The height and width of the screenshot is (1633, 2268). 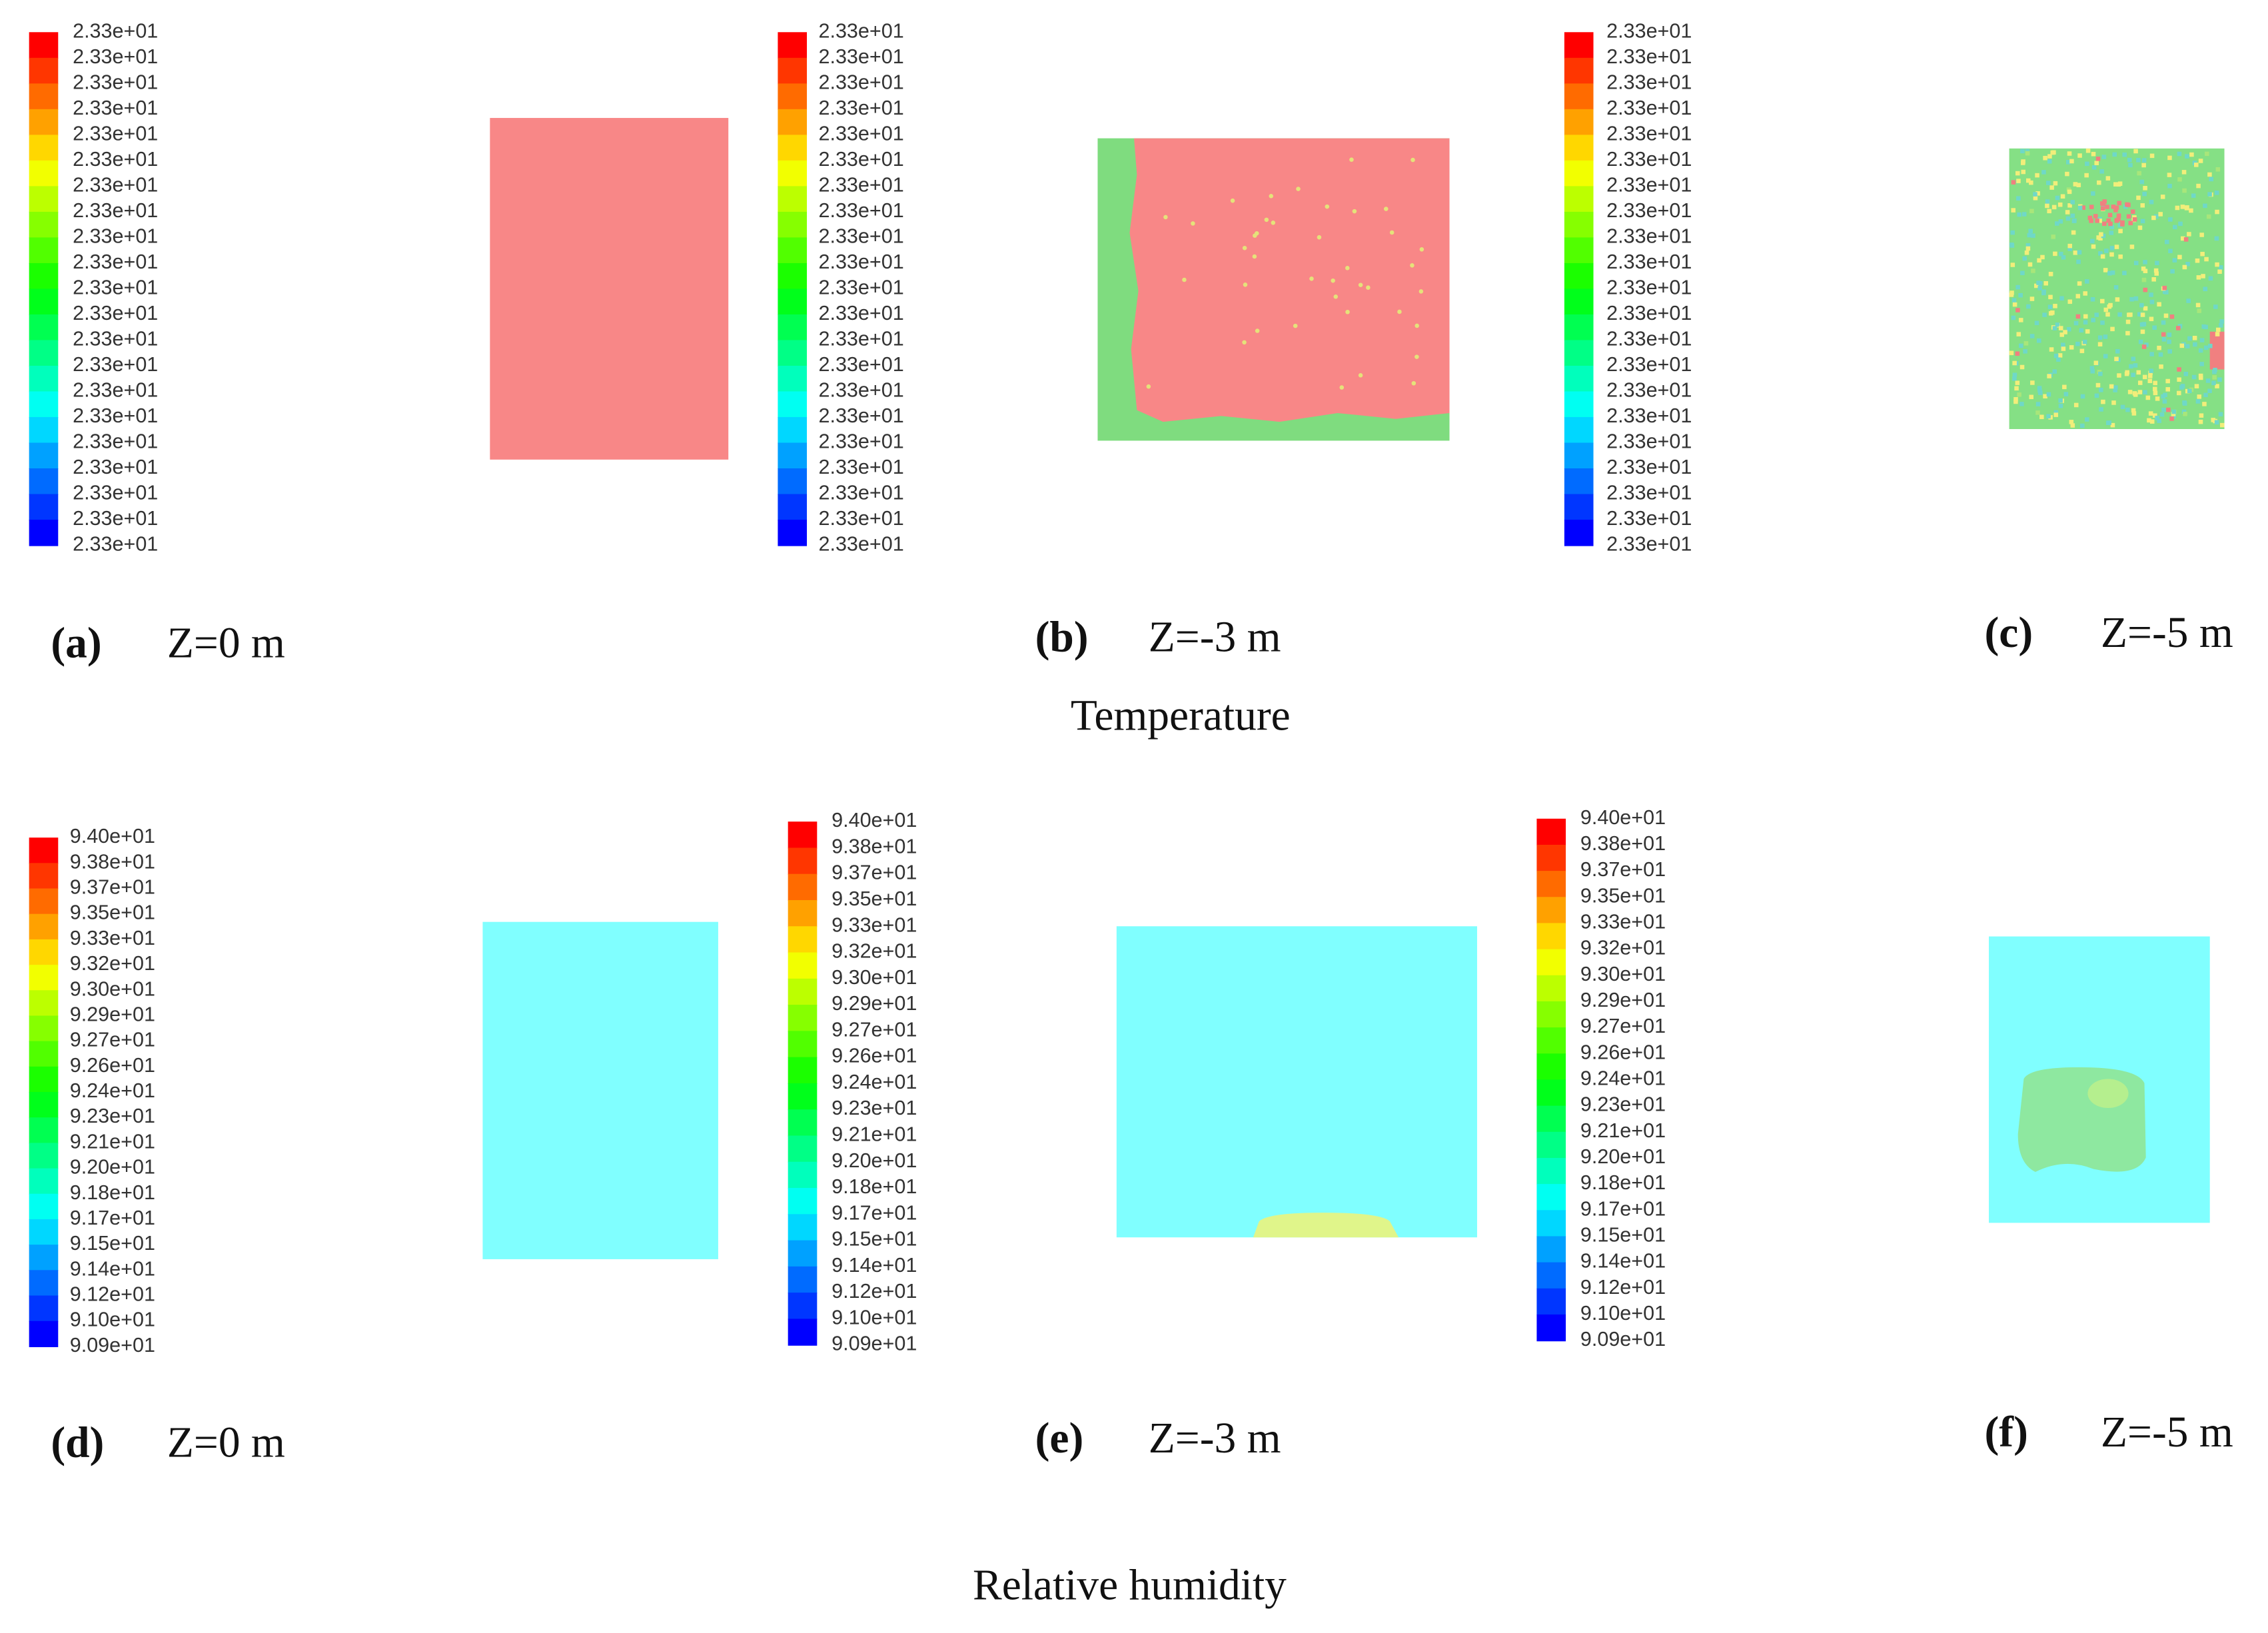 What do you see at coordinates (112, 963) in the screenshot?
I see `legend-label: 9.32e+01` at bounding box center [112, 963].